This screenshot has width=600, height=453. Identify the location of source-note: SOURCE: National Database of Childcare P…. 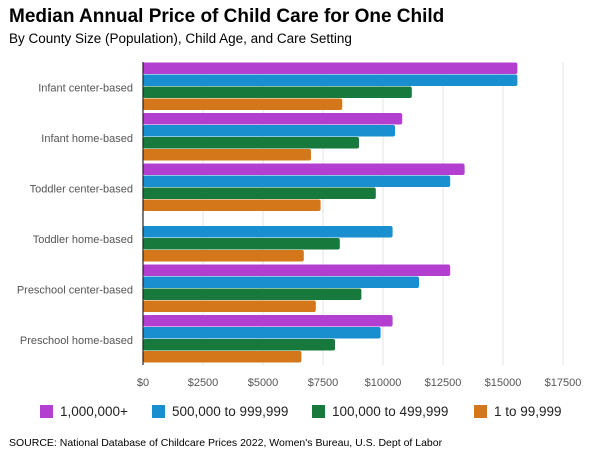
(226, 443).